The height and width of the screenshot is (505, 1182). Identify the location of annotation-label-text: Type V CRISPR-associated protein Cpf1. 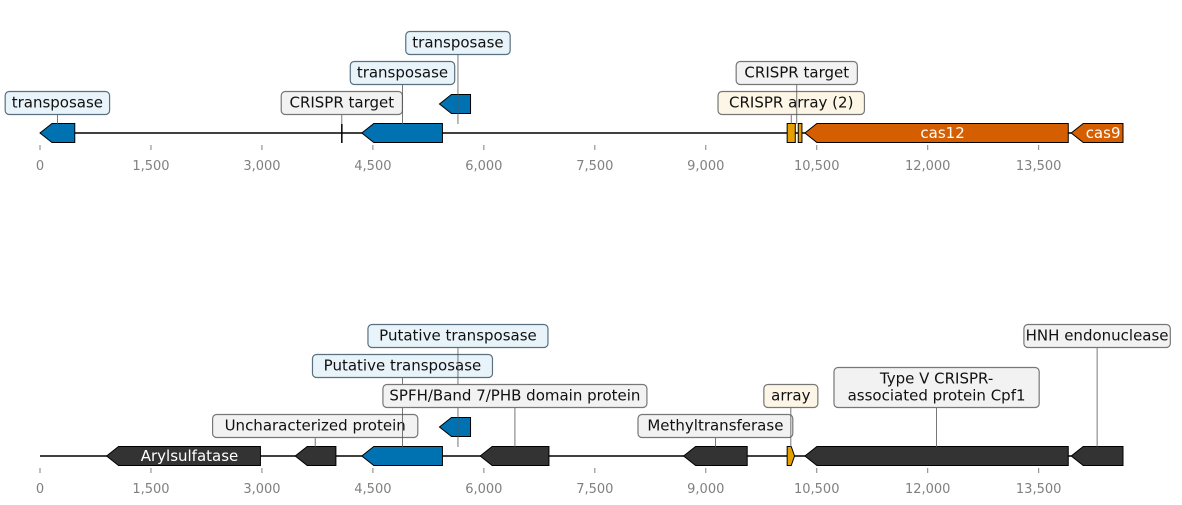
(937, 387).